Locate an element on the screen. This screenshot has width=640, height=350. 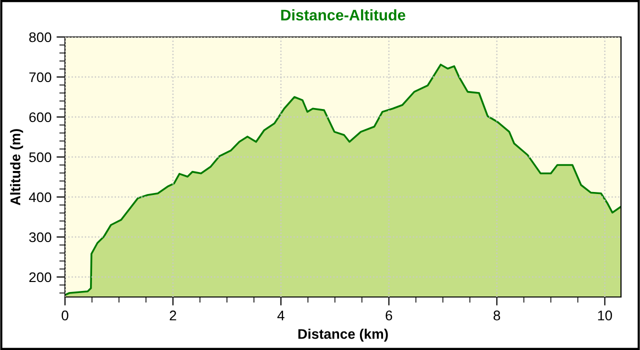
x-tick-label: 10 is located at coordinates (605, 315).